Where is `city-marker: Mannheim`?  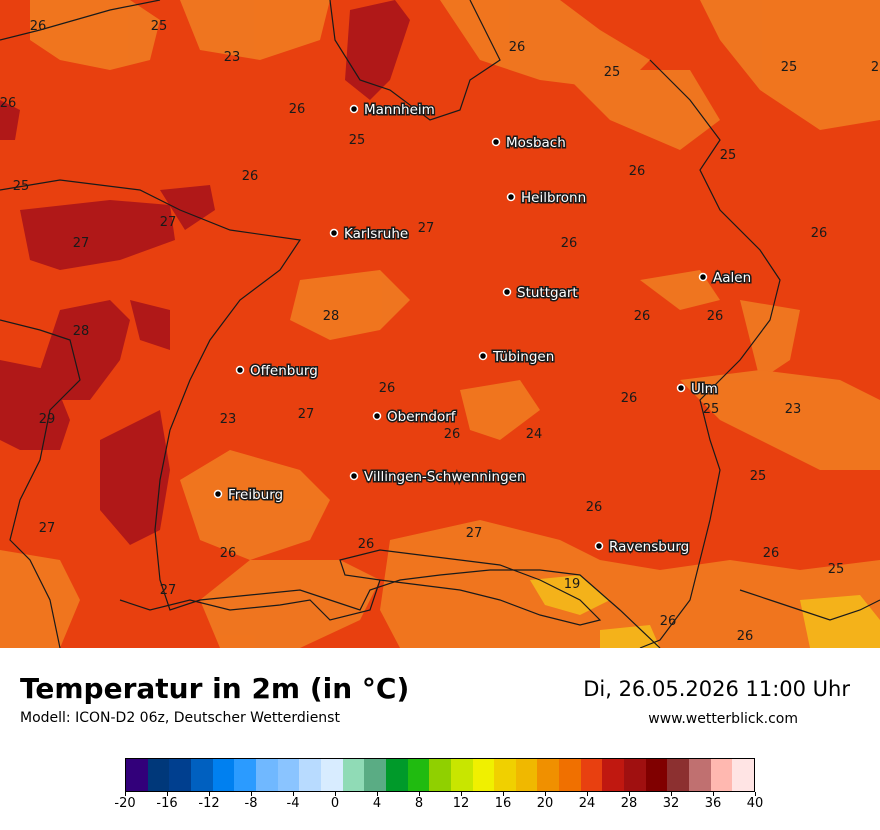
city-marker: Mannheim is located at coordinates (392, 110).